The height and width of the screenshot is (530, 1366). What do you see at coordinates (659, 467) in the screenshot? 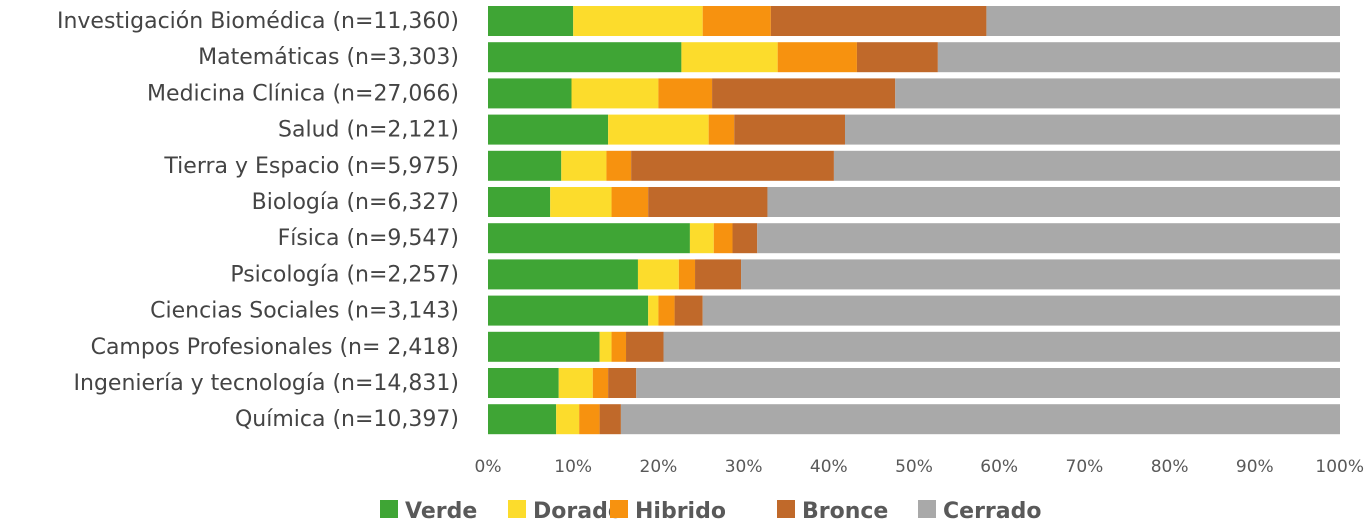
I see `x-tick-label-2: 20%` at bounding box center [659, 467].